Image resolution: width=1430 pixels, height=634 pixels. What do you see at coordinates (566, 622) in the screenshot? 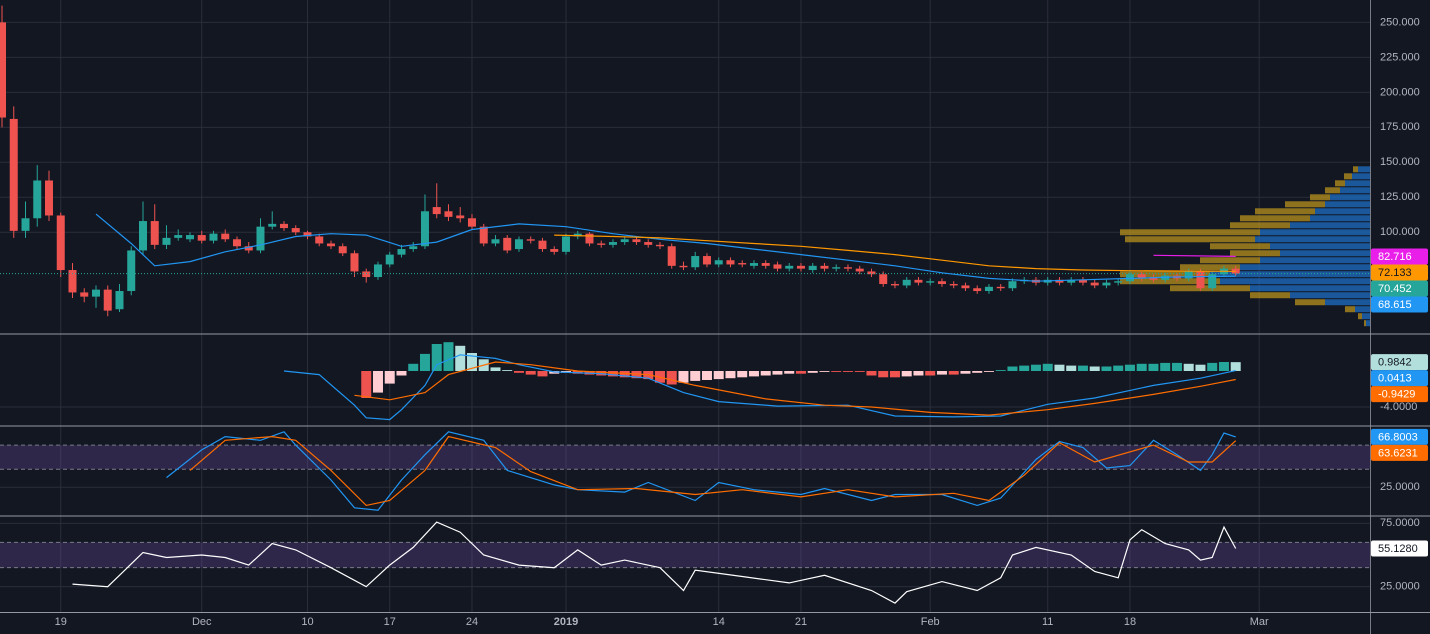
I see `x-tick-label: 2019` at bounding box center [566, 622].